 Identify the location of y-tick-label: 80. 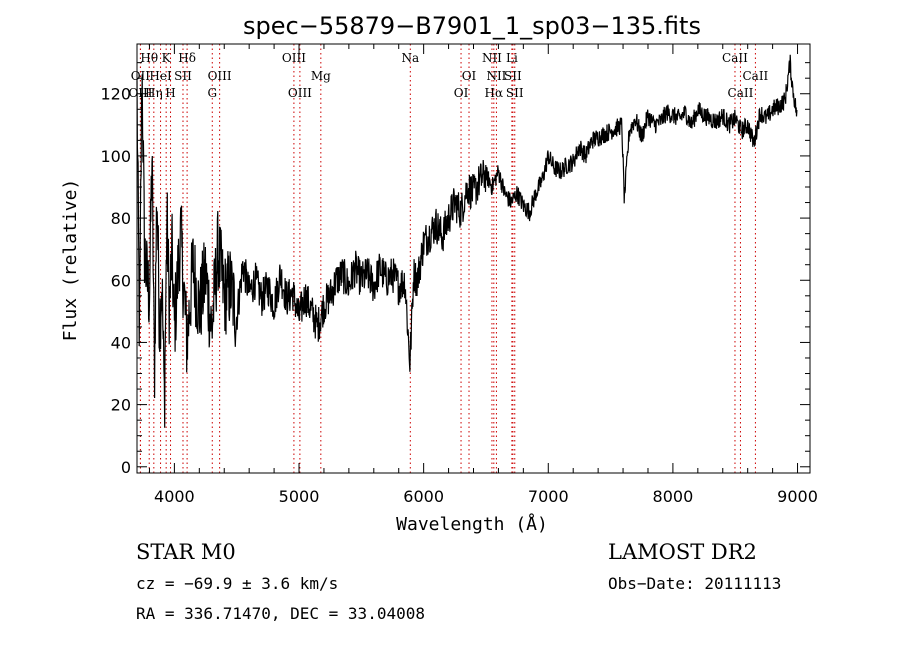
(121, 218).